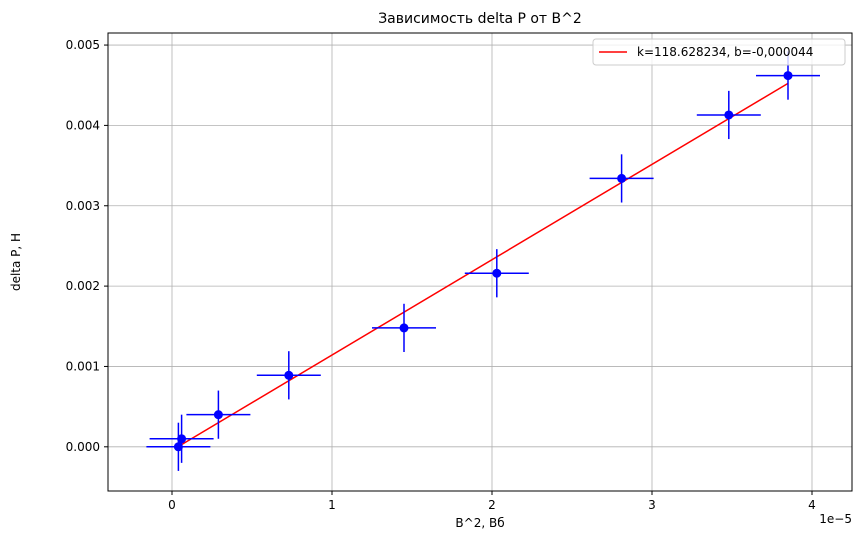 The image size is (863, 547). Describe the element at coordinates (725, 52) in the screenshot. I see `legend-entry-fit: k=118.628234, b=-0,000044` at that location.